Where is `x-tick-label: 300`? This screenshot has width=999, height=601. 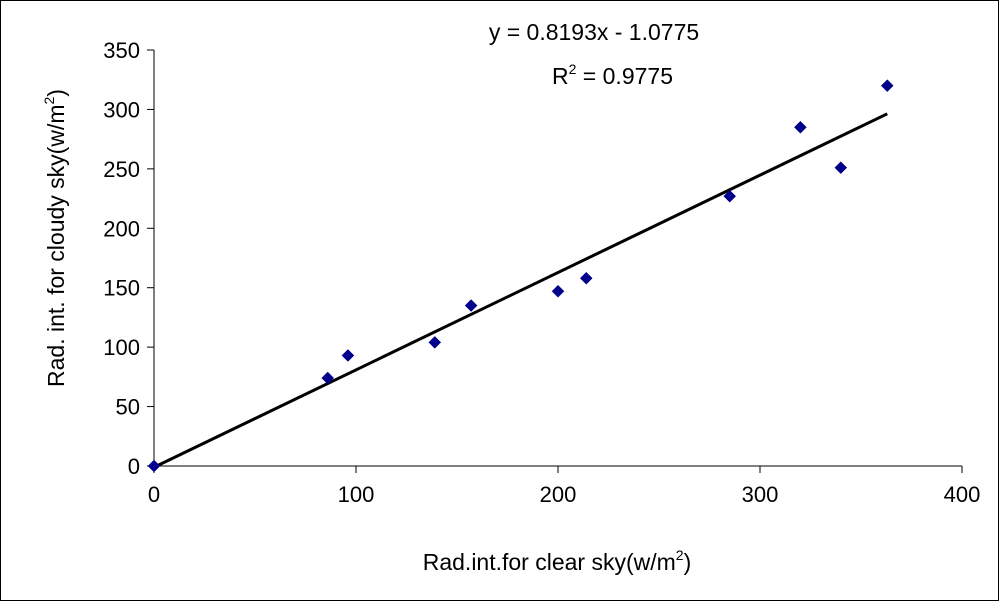 x-tick-label: 300 is located at coordinates (760, 494).